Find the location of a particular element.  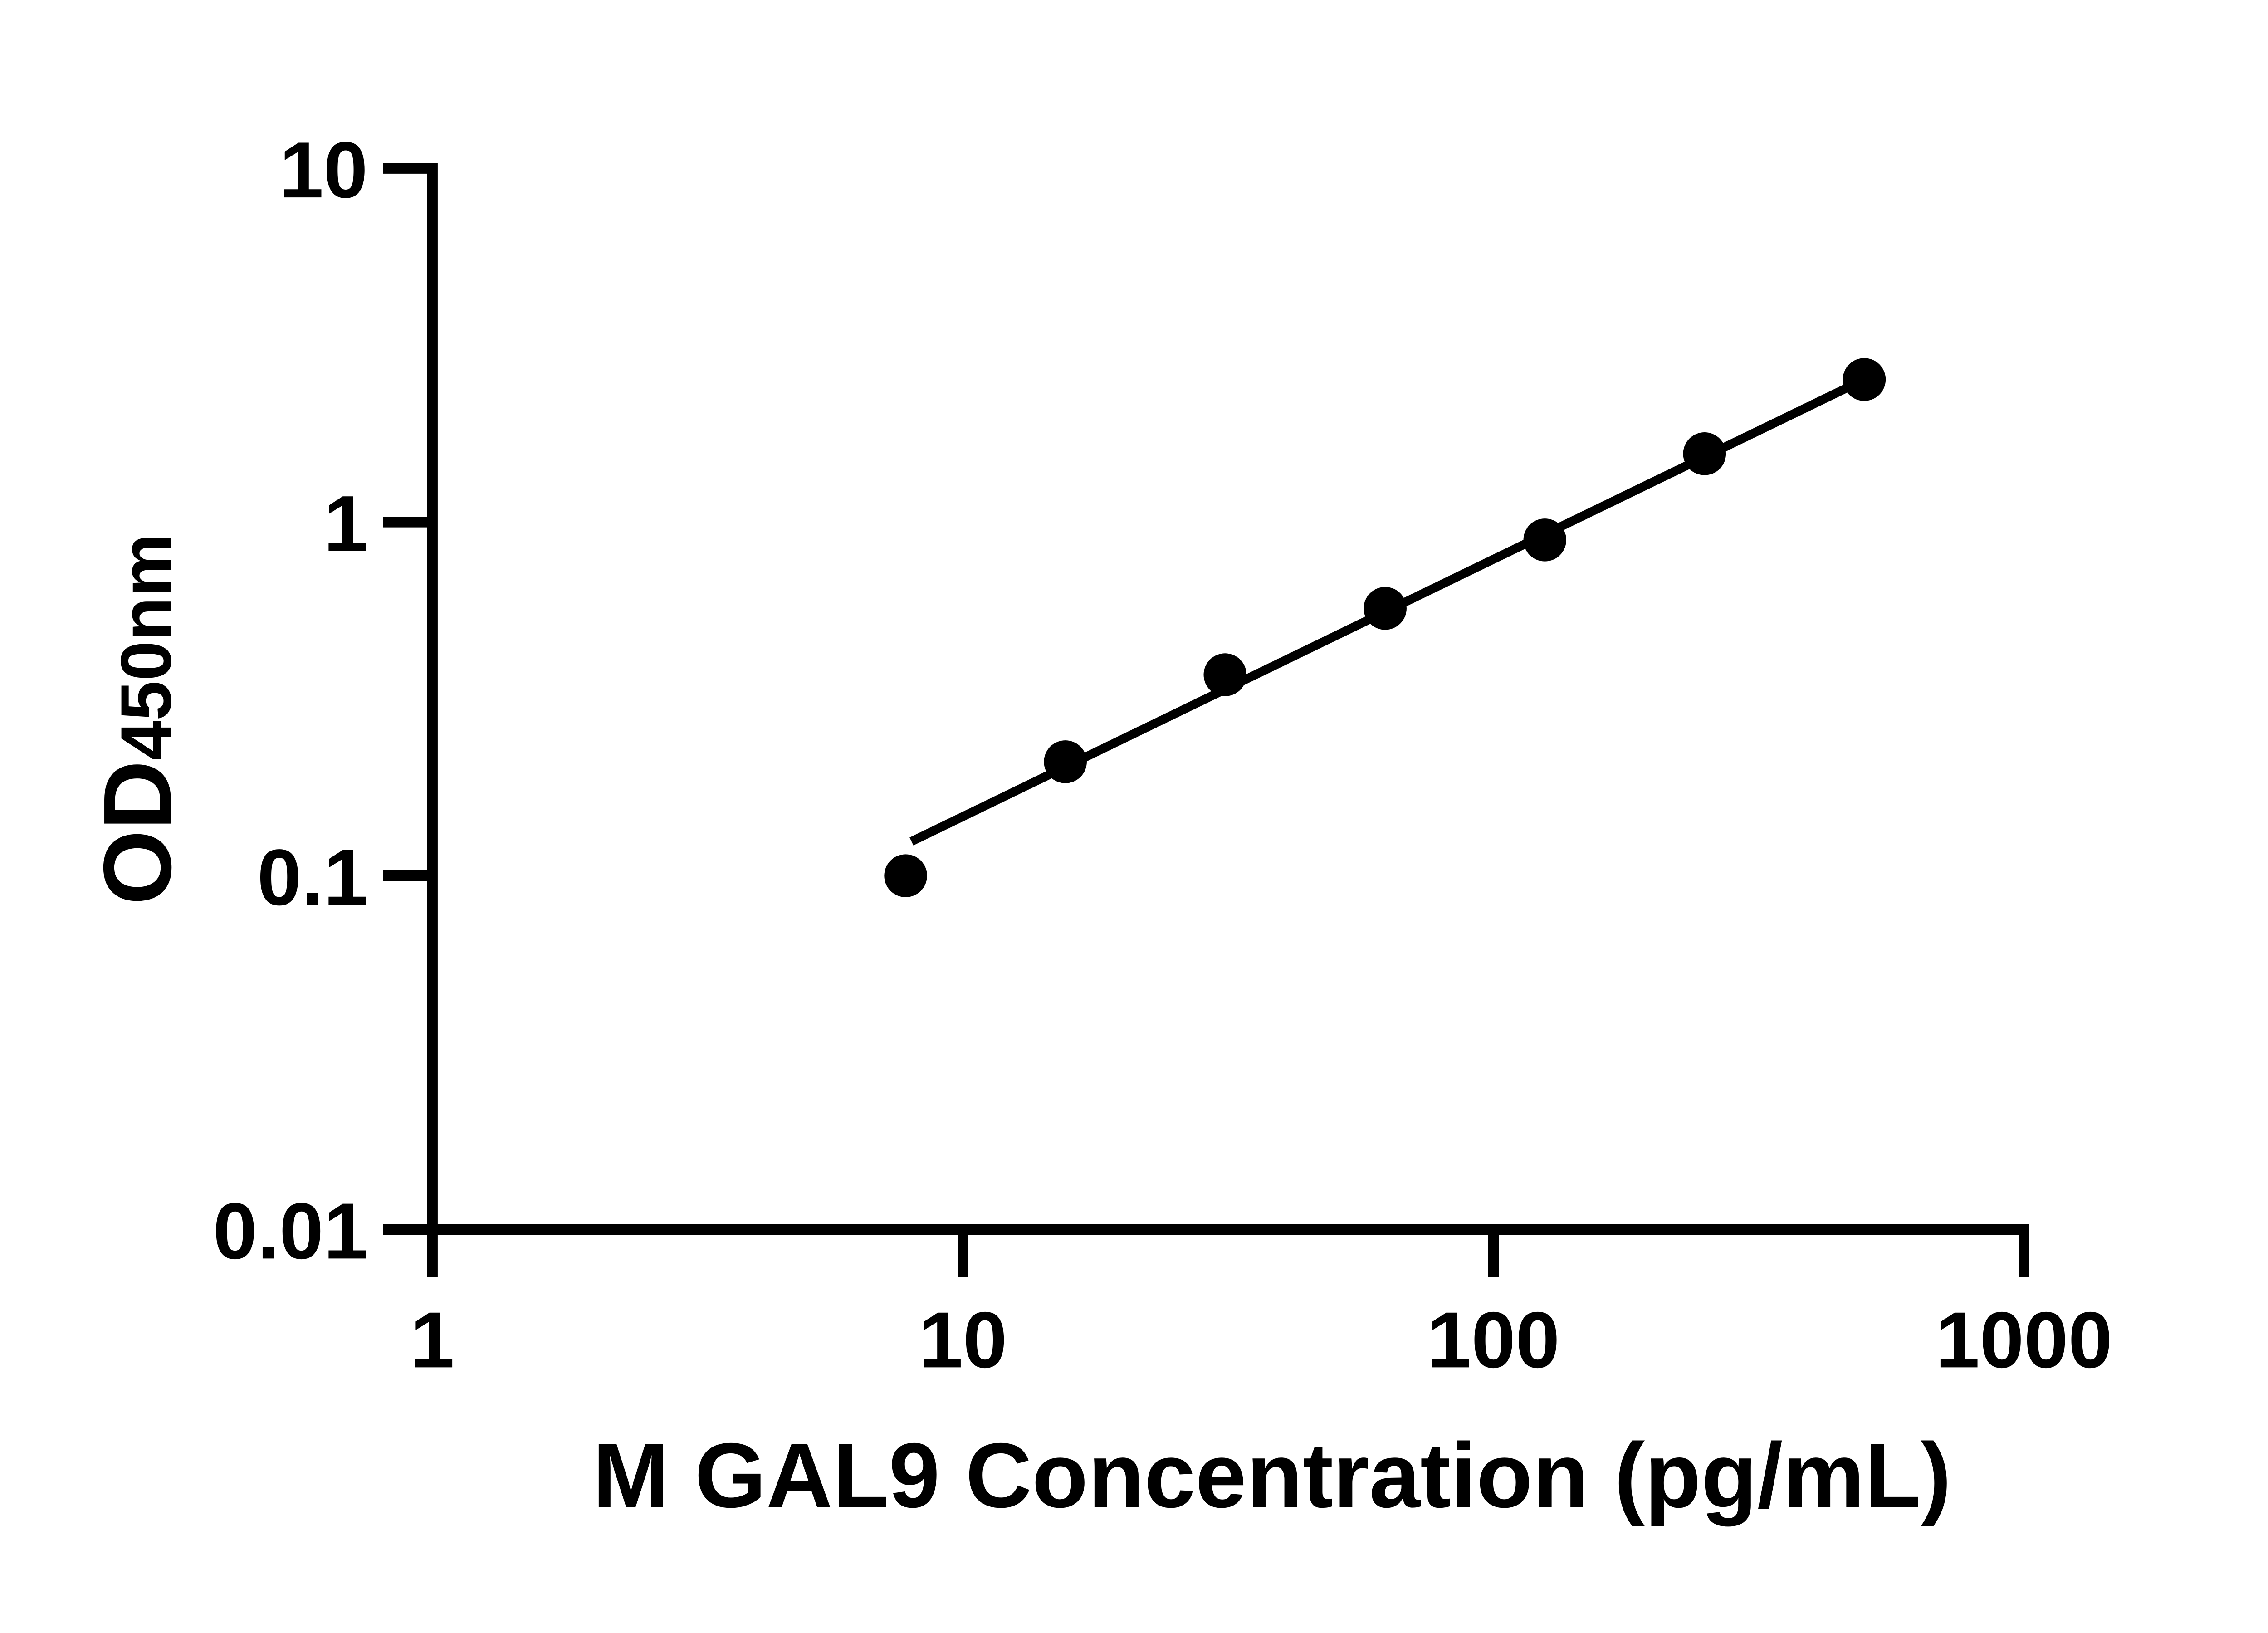

data-points is located at coordinates (1385, 627).